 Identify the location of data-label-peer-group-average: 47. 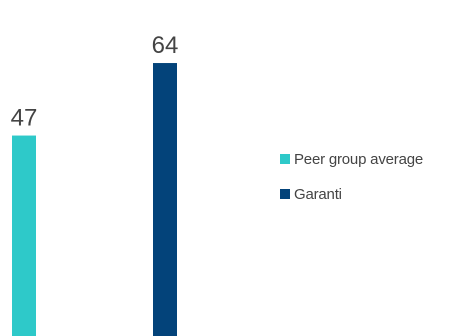
(24, 118).